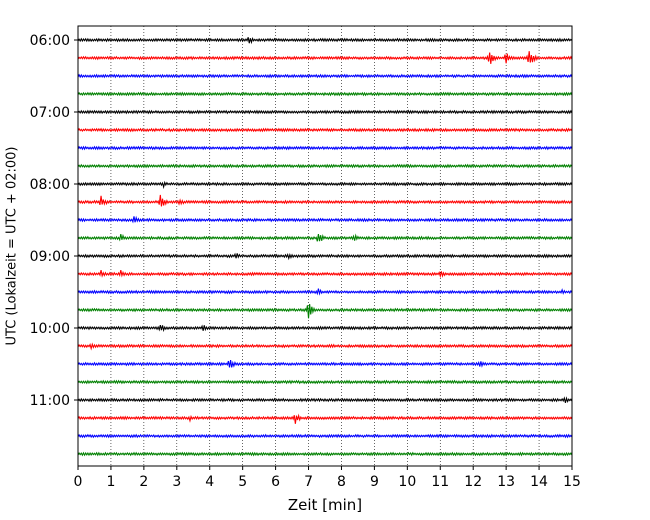 The width and height of the screenshot is (650, 520). I want to click on y-axis-ticks: 06:00 07:00 08:00 09:00 10:00 11:00, so click(54, 221).